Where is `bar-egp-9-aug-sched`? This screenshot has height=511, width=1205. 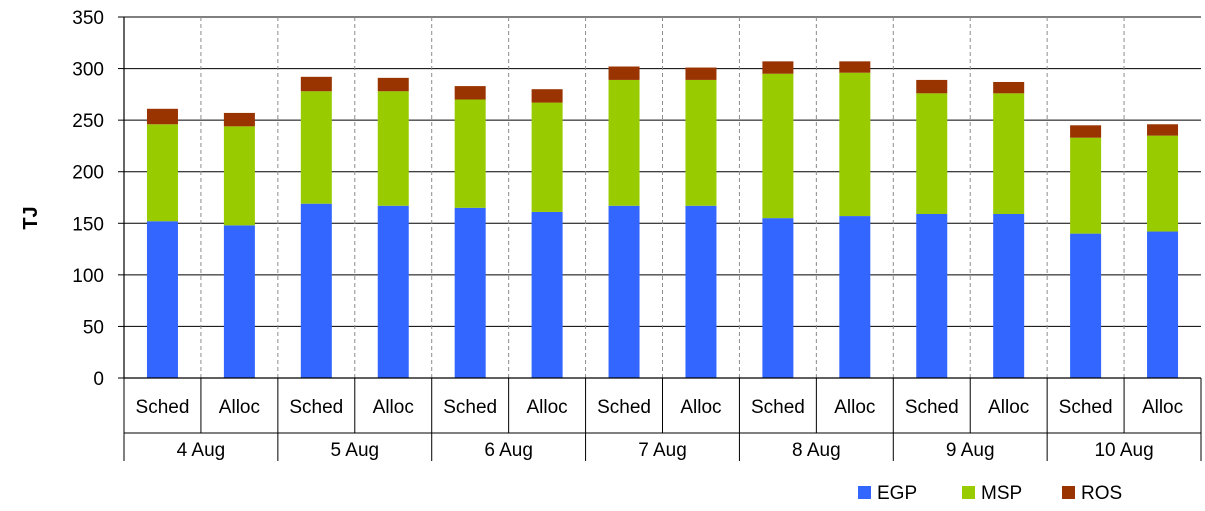
bar-egp-9-aug-sched is located at coordinates (932, 296).